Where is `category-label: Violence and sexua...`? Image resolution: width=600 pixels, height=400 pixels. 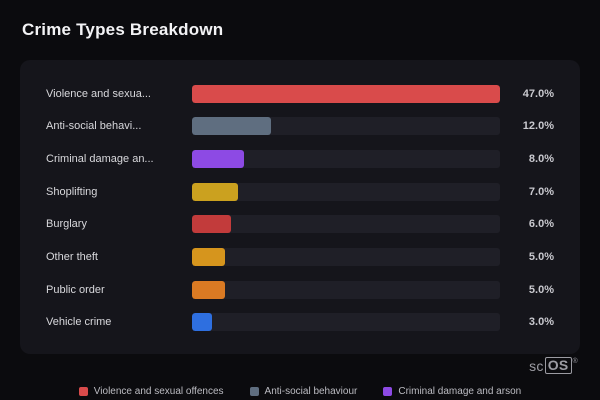 category-label: Violence and sexua... is located at coordinates (98, 93).